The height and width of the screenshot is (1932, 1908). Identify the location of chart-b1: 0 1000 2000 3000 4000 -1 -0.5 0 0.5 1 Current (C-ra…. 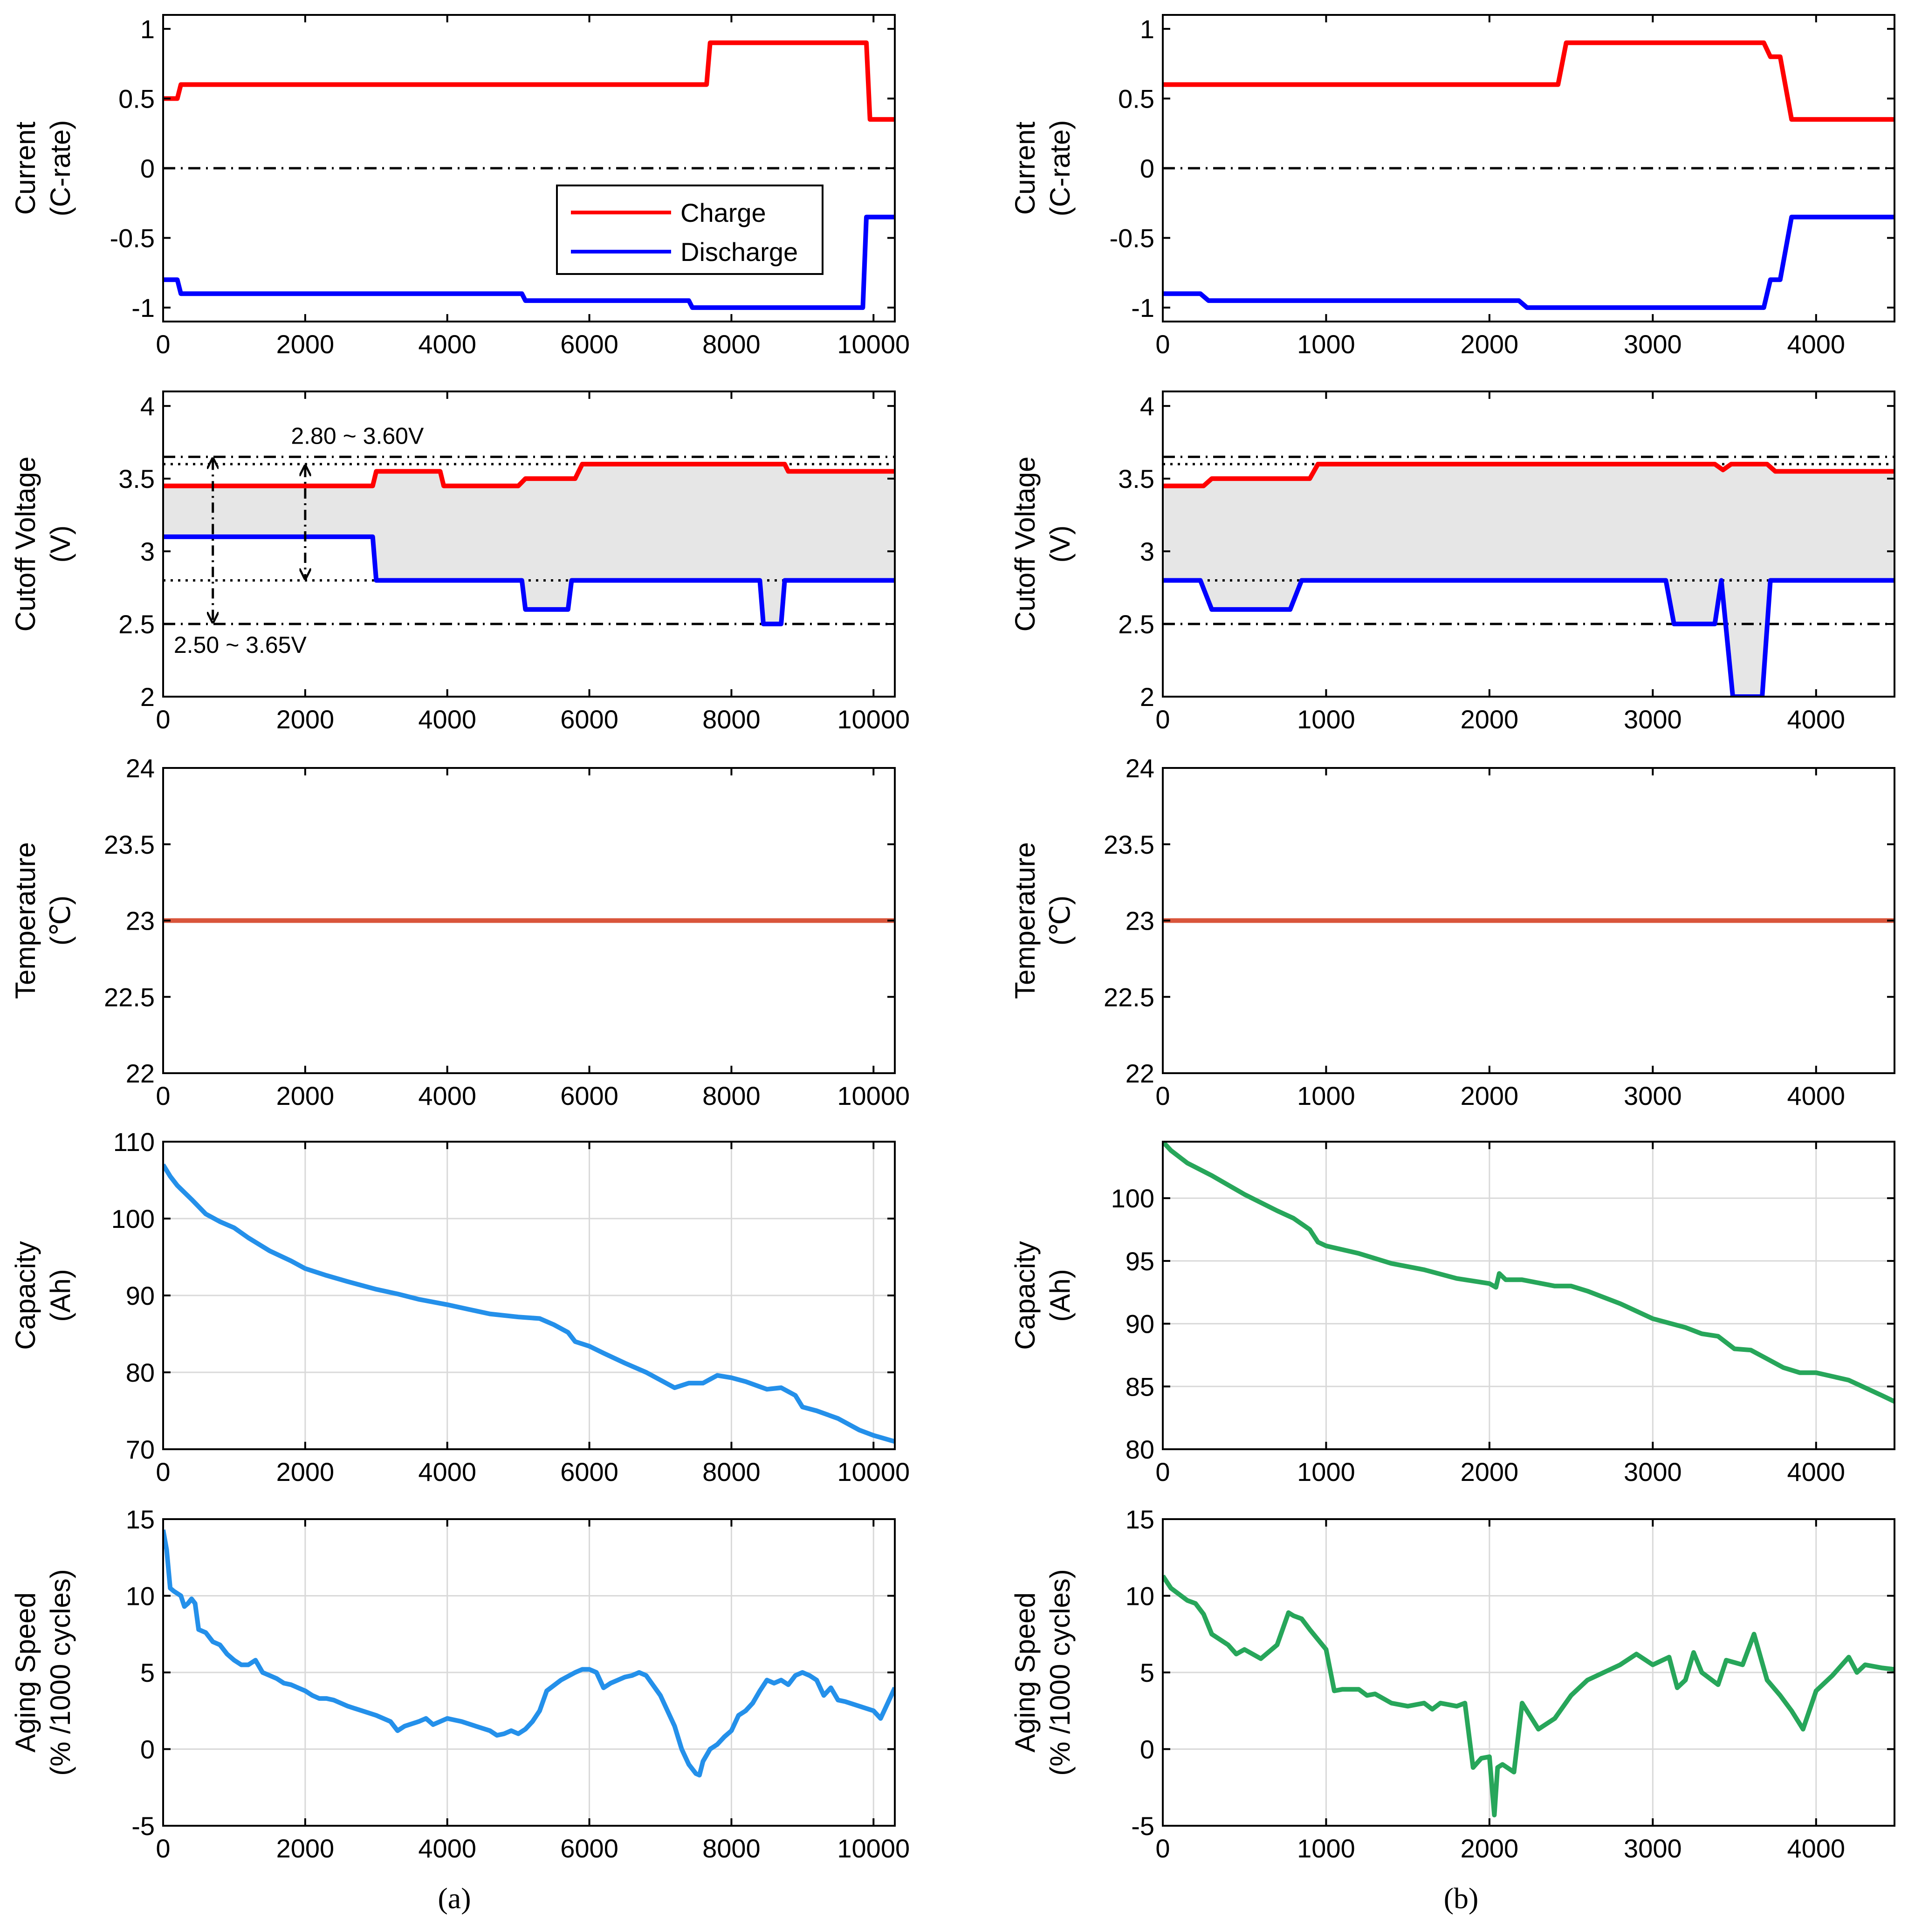
(1452, 186).